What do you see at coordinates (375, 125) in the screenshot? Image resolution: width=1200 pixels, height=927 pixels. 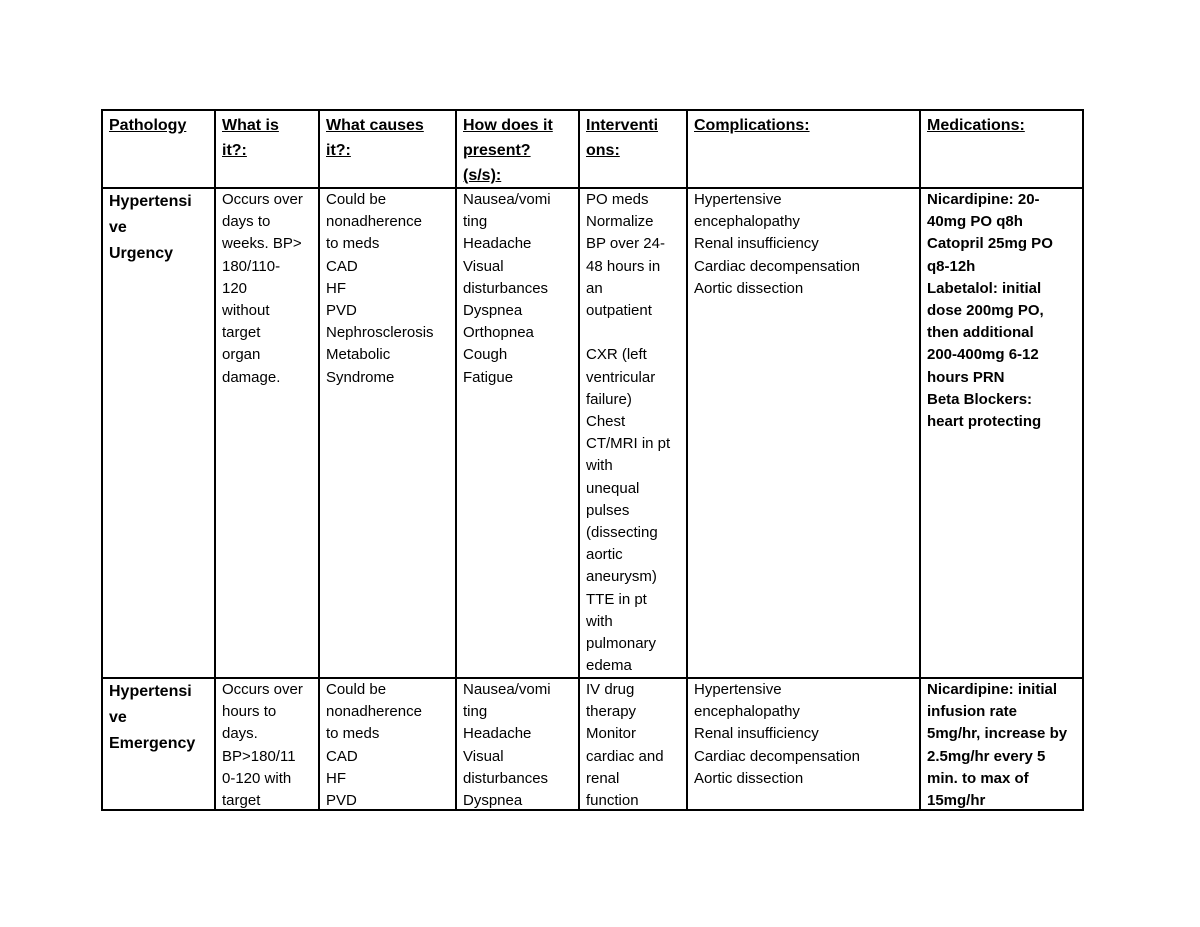 I see `header-cell-text: What causes` at bounding box center [375, 125].